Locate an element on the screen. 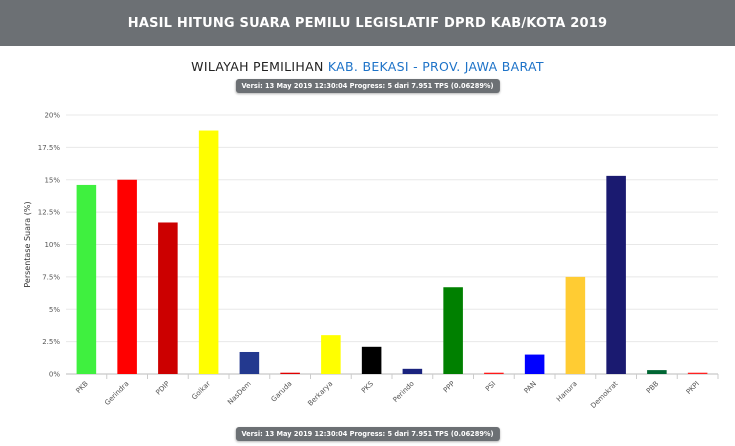  x-tick-label: NasDem is located at coordinates (239, 393).